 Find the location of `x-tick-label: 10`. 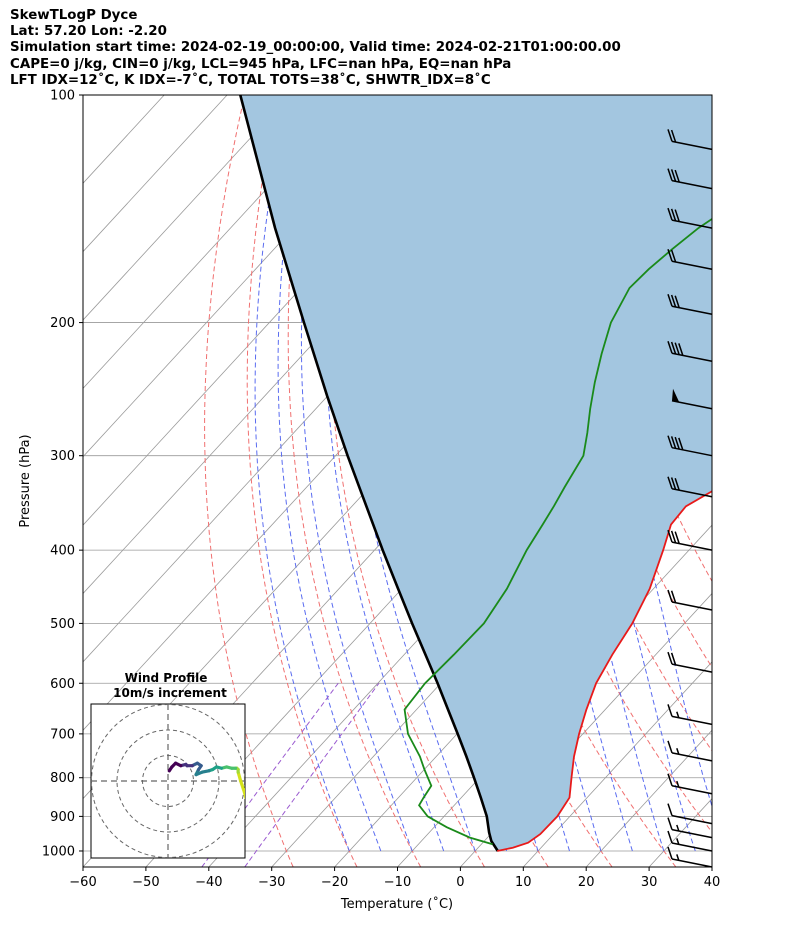

x-tick-label: 10 is located at coordinates (523, 882).